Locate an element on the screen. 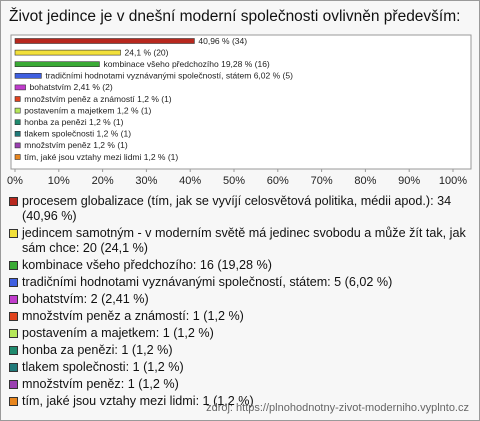 The width and height of the screenshot is (480, 421). value-label: postavením a majetkem 1,2 % (1) is located at coordinates (87, 110).